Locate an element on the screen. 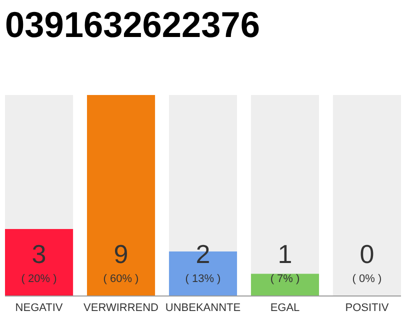 Image resolution: width=410 pixels, height=320 pixels. x-tick-label: EGAL is located at coordinates (285, 308).